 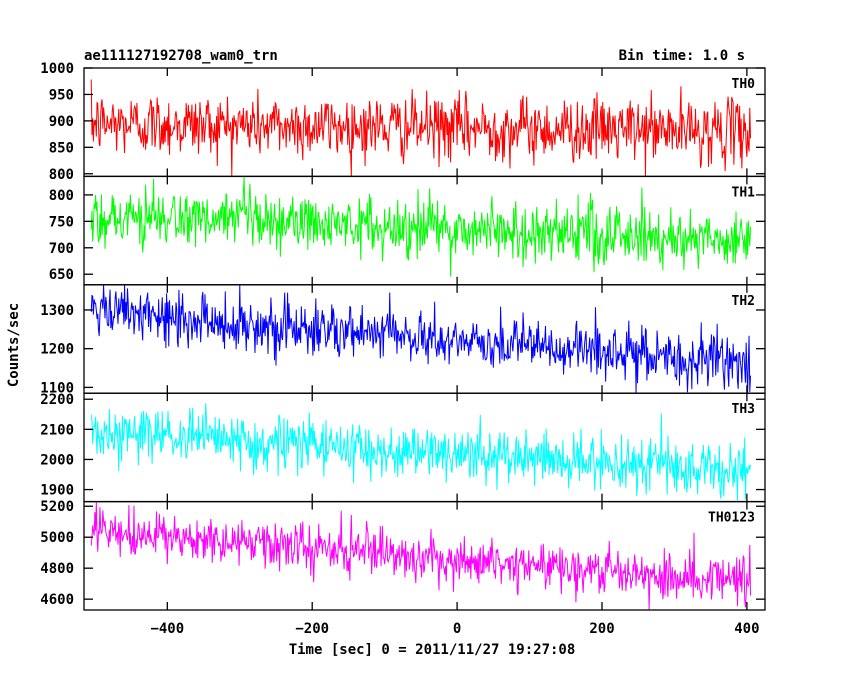 I want to click on panel-th1: 650 700 750 800 TH1, so click(x=407, y=230).